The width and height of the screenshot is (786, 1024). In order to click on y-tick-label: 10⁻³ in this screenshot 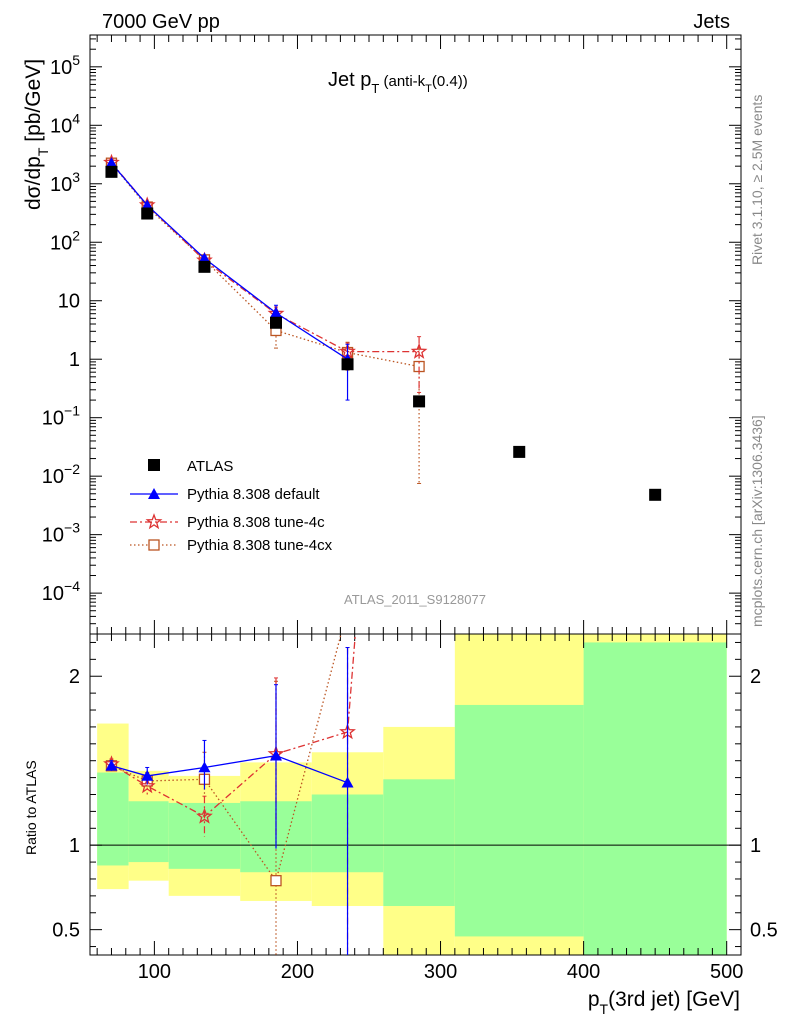, I will do `click(61, 533)`.